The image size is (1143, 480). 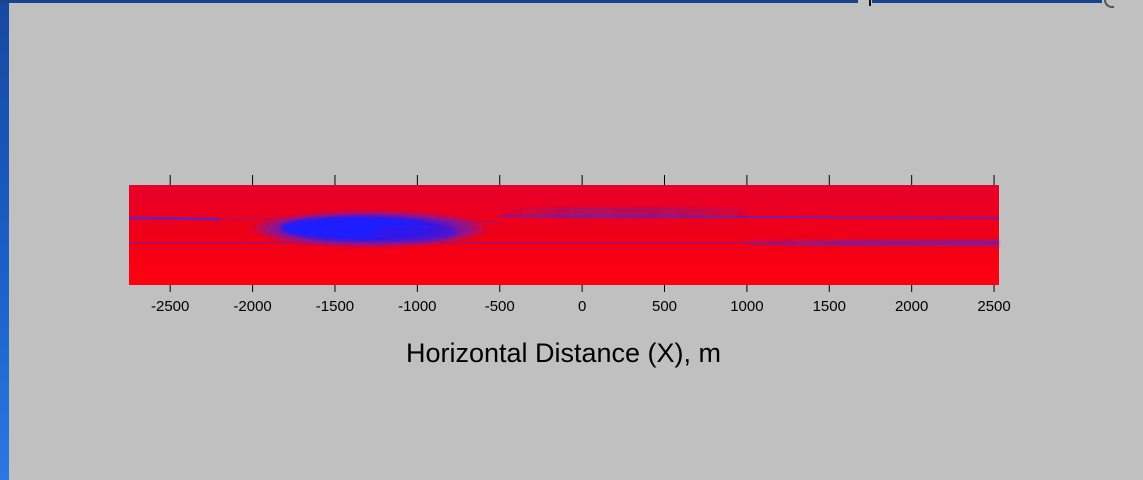 I want to click on x-tick-label: -1000, so click(x=417, y=306).